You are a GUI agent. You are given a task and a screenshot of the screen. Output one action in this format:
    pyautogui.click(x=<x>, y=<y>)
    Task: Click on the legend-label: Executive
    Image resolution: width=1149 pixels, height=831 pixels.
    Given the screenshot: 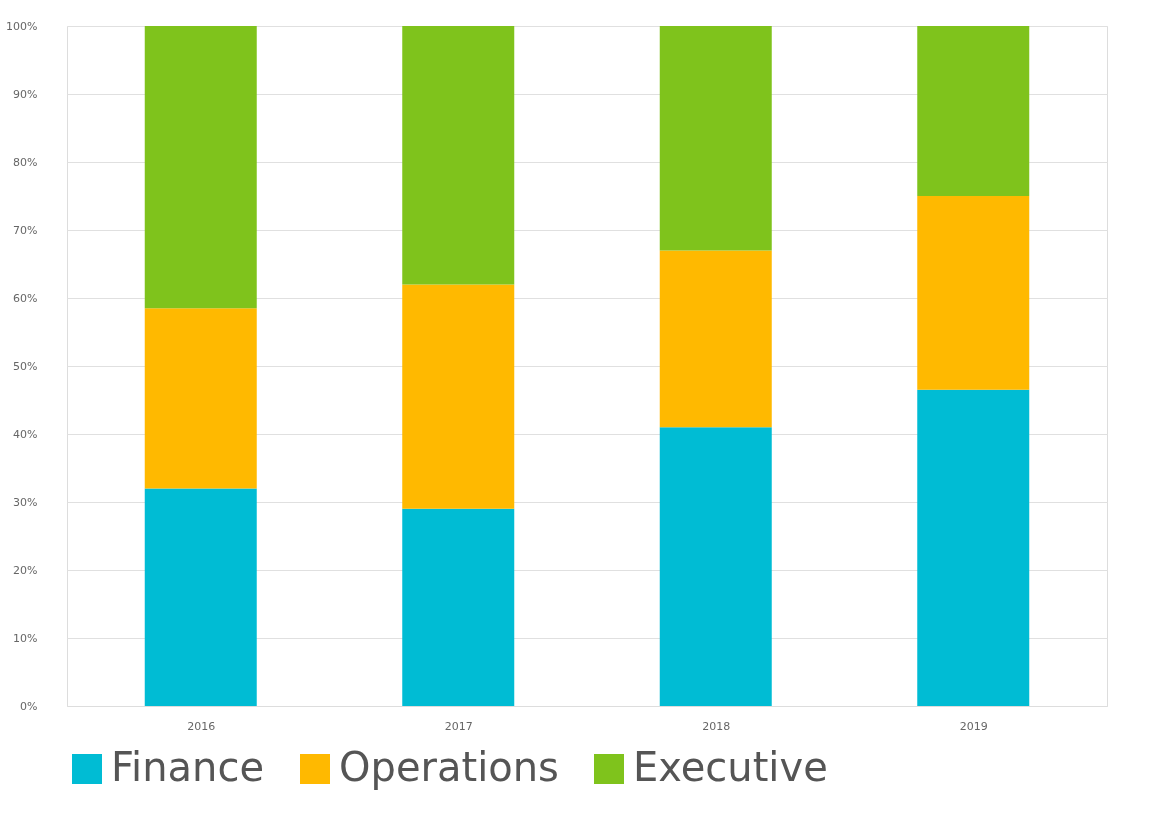 What is the action you would take?
    pyautogui.click(x=730, y=767)
    